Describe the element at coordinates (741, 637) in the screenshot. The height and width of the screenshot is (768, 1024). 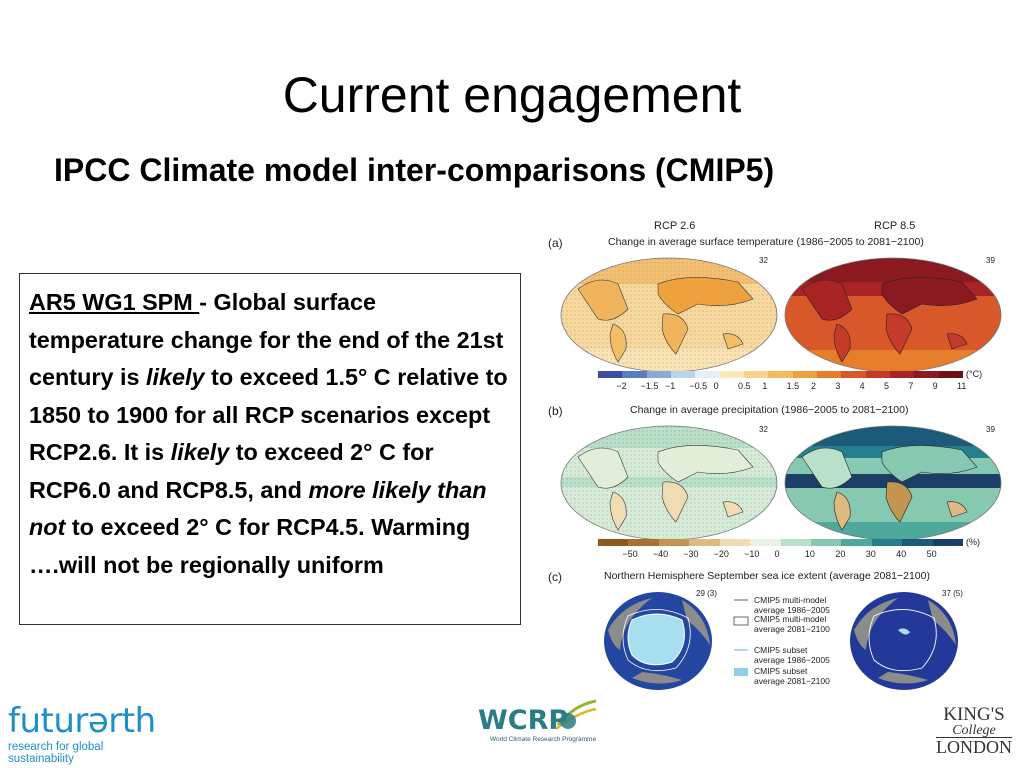
I see `sea-ice-legend-swatches` at that location.